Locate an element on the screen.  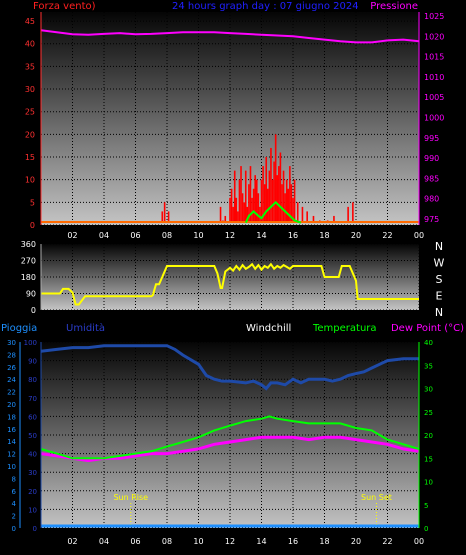
humidity-axis-ticks: 0 10 20 30 40 50 60 70 80 90 100 is located at coordinates (30, 436).